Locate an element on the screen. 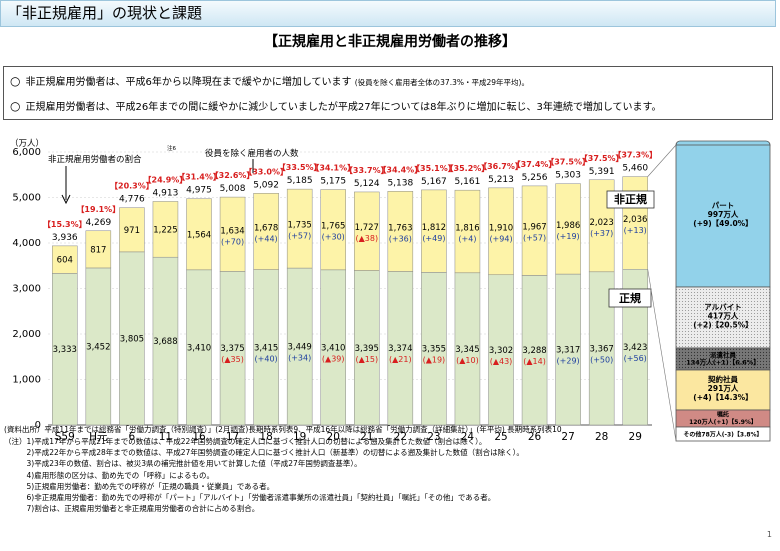 This screenshot has height=551, width=780. nonregular-ratio: 【32.6%】 is located at coordinates (233, 175).